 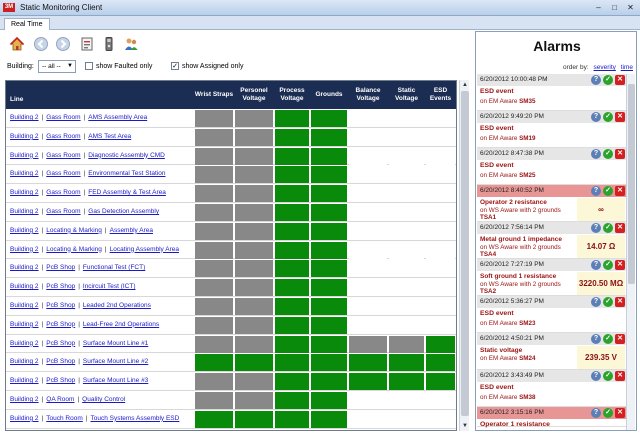 I want to click on line-path-link: QA Room, so click(x=60, y=399).